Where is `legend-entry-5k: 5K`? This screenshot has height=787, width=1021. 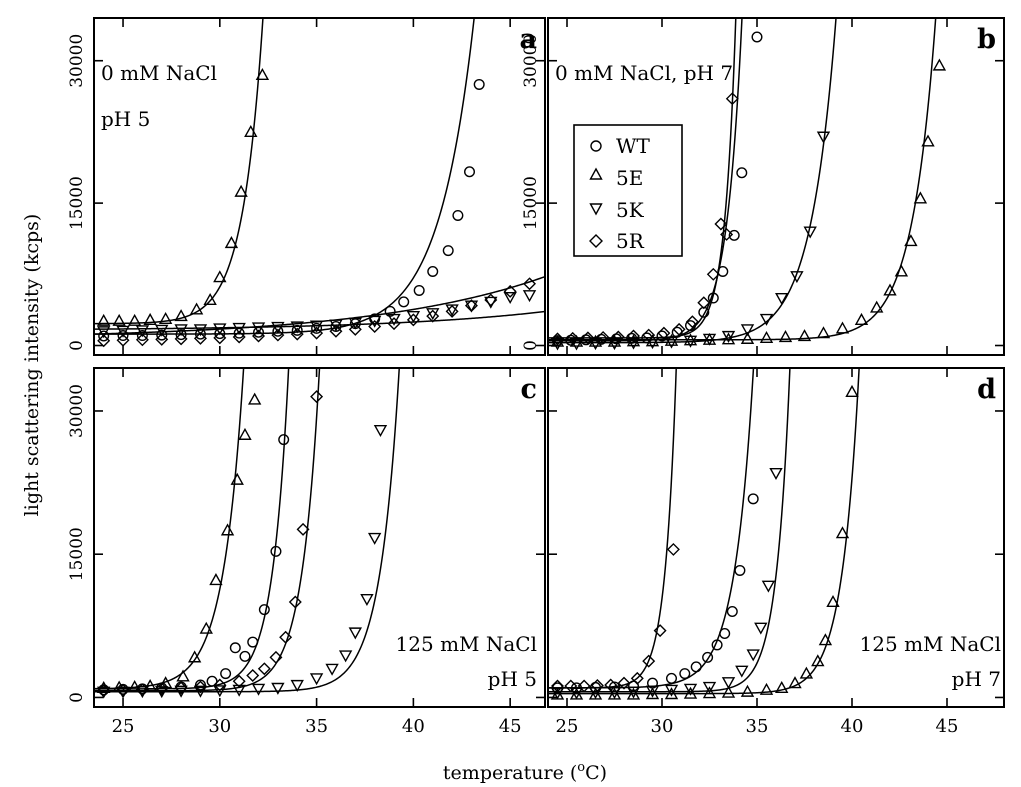
legend-entry-5k: 5K is located at coordinates (617, 210).